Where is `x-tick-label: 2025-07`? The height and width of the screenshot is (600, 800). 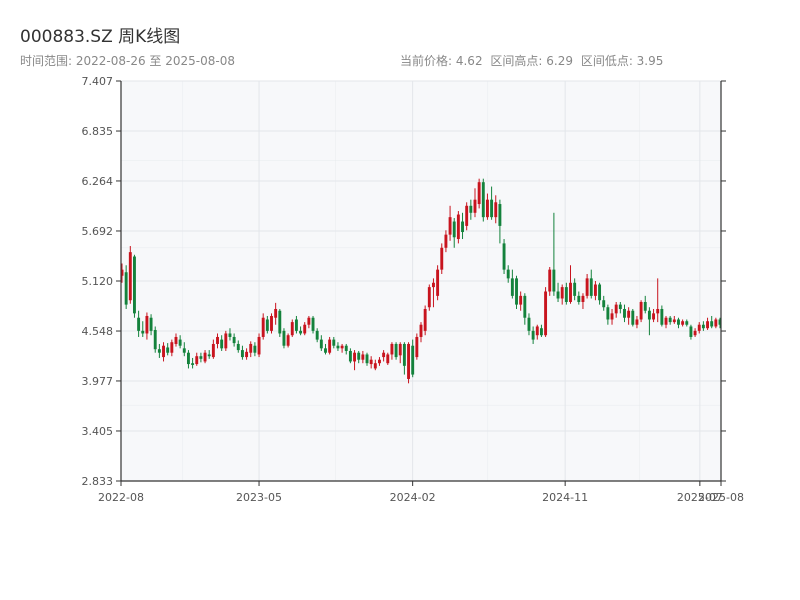
x-tick-label: 2025-07 is located at coordinates (700, 497).